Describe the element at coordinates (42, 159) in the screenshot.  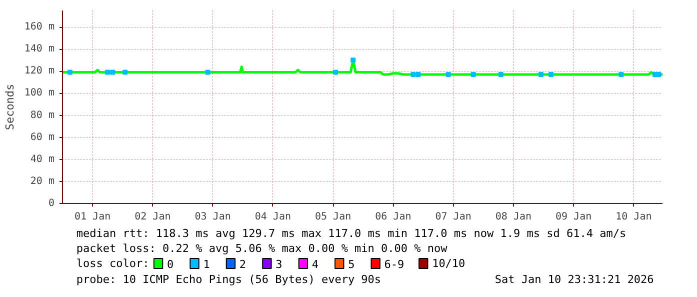
I see `y-tick-label: 40 m` at that location.